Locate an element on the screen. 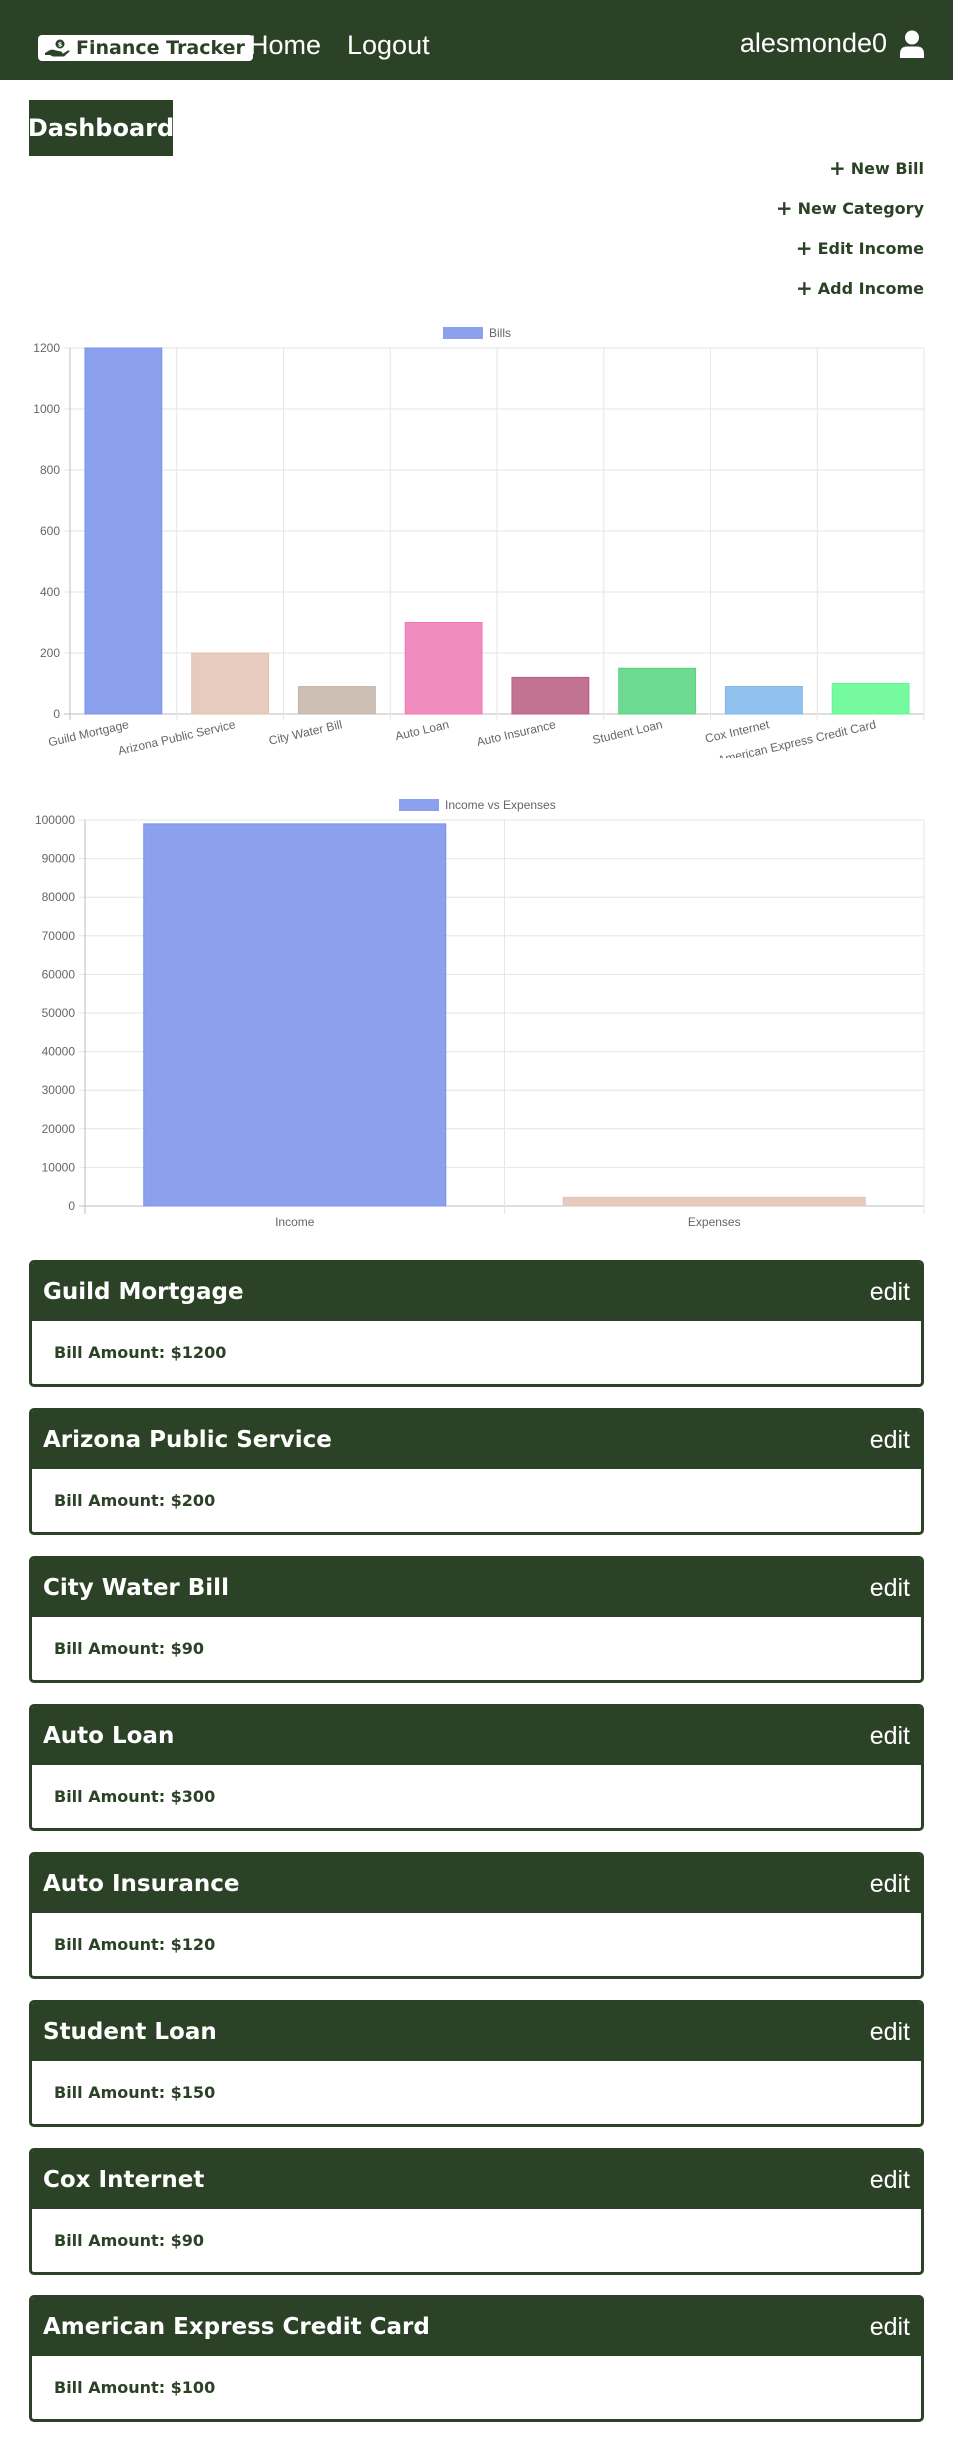 This screenshot has width=953, height=2463. edit-income-link: + Edit Income is located at coordinates (860, 248).